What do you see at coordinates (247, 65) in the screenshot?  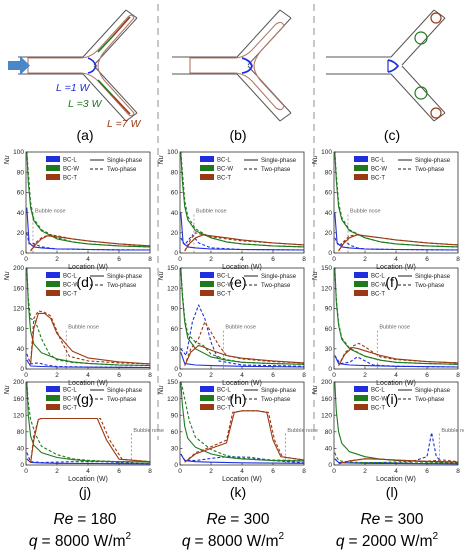 I see `bc-l-region` at bounding box center [247, 65].